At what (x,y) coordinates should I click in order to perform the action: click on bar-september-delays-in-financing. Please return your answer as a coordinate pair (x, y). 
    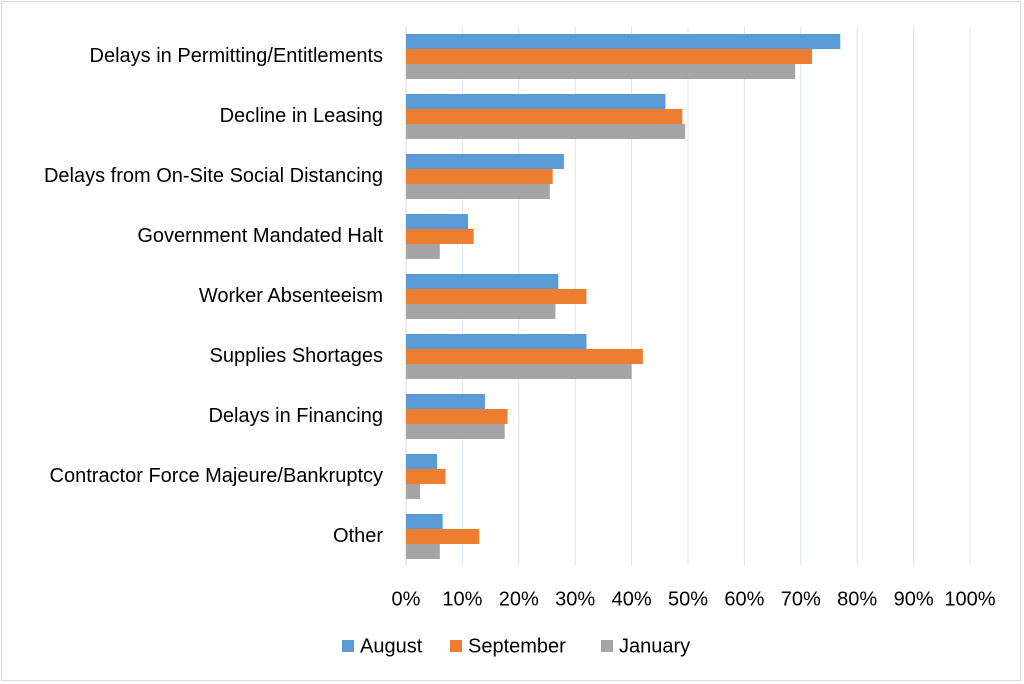
    Looking at the image, I should click on (457, 416).